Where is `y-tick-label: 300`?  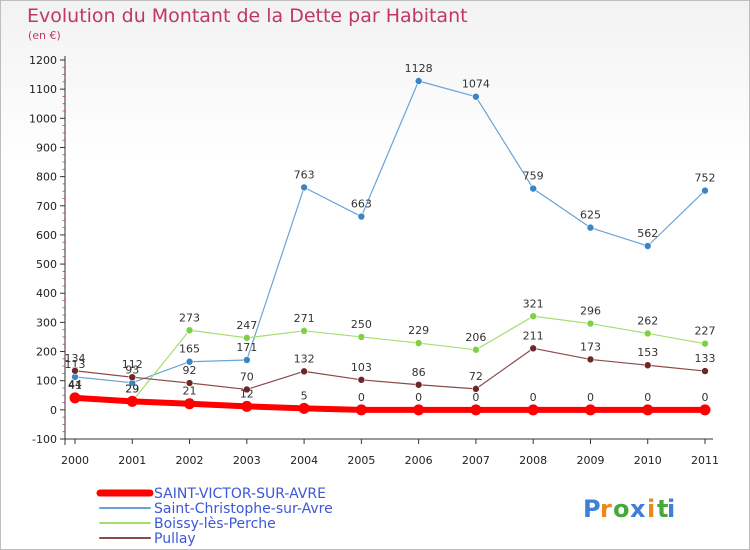 y-tick-label: 300 is located at coordinates (46, 322).